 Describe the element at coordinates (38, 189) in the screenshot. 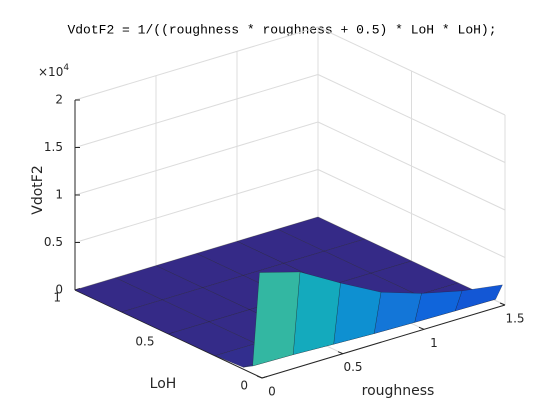

I see `z-axis-label: VdotF2` at that location.